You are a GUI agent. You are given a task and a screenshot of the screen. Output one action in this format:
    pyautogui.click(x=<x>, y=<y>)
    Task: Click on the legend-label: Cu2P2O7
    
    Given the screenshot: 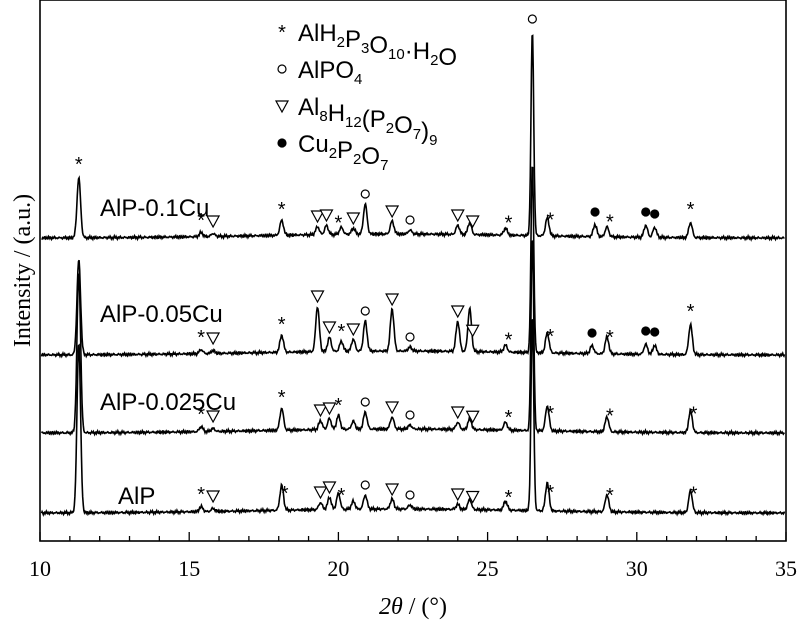 What is the action you would take?
    pyautogui.click(x=343, y=152)
    